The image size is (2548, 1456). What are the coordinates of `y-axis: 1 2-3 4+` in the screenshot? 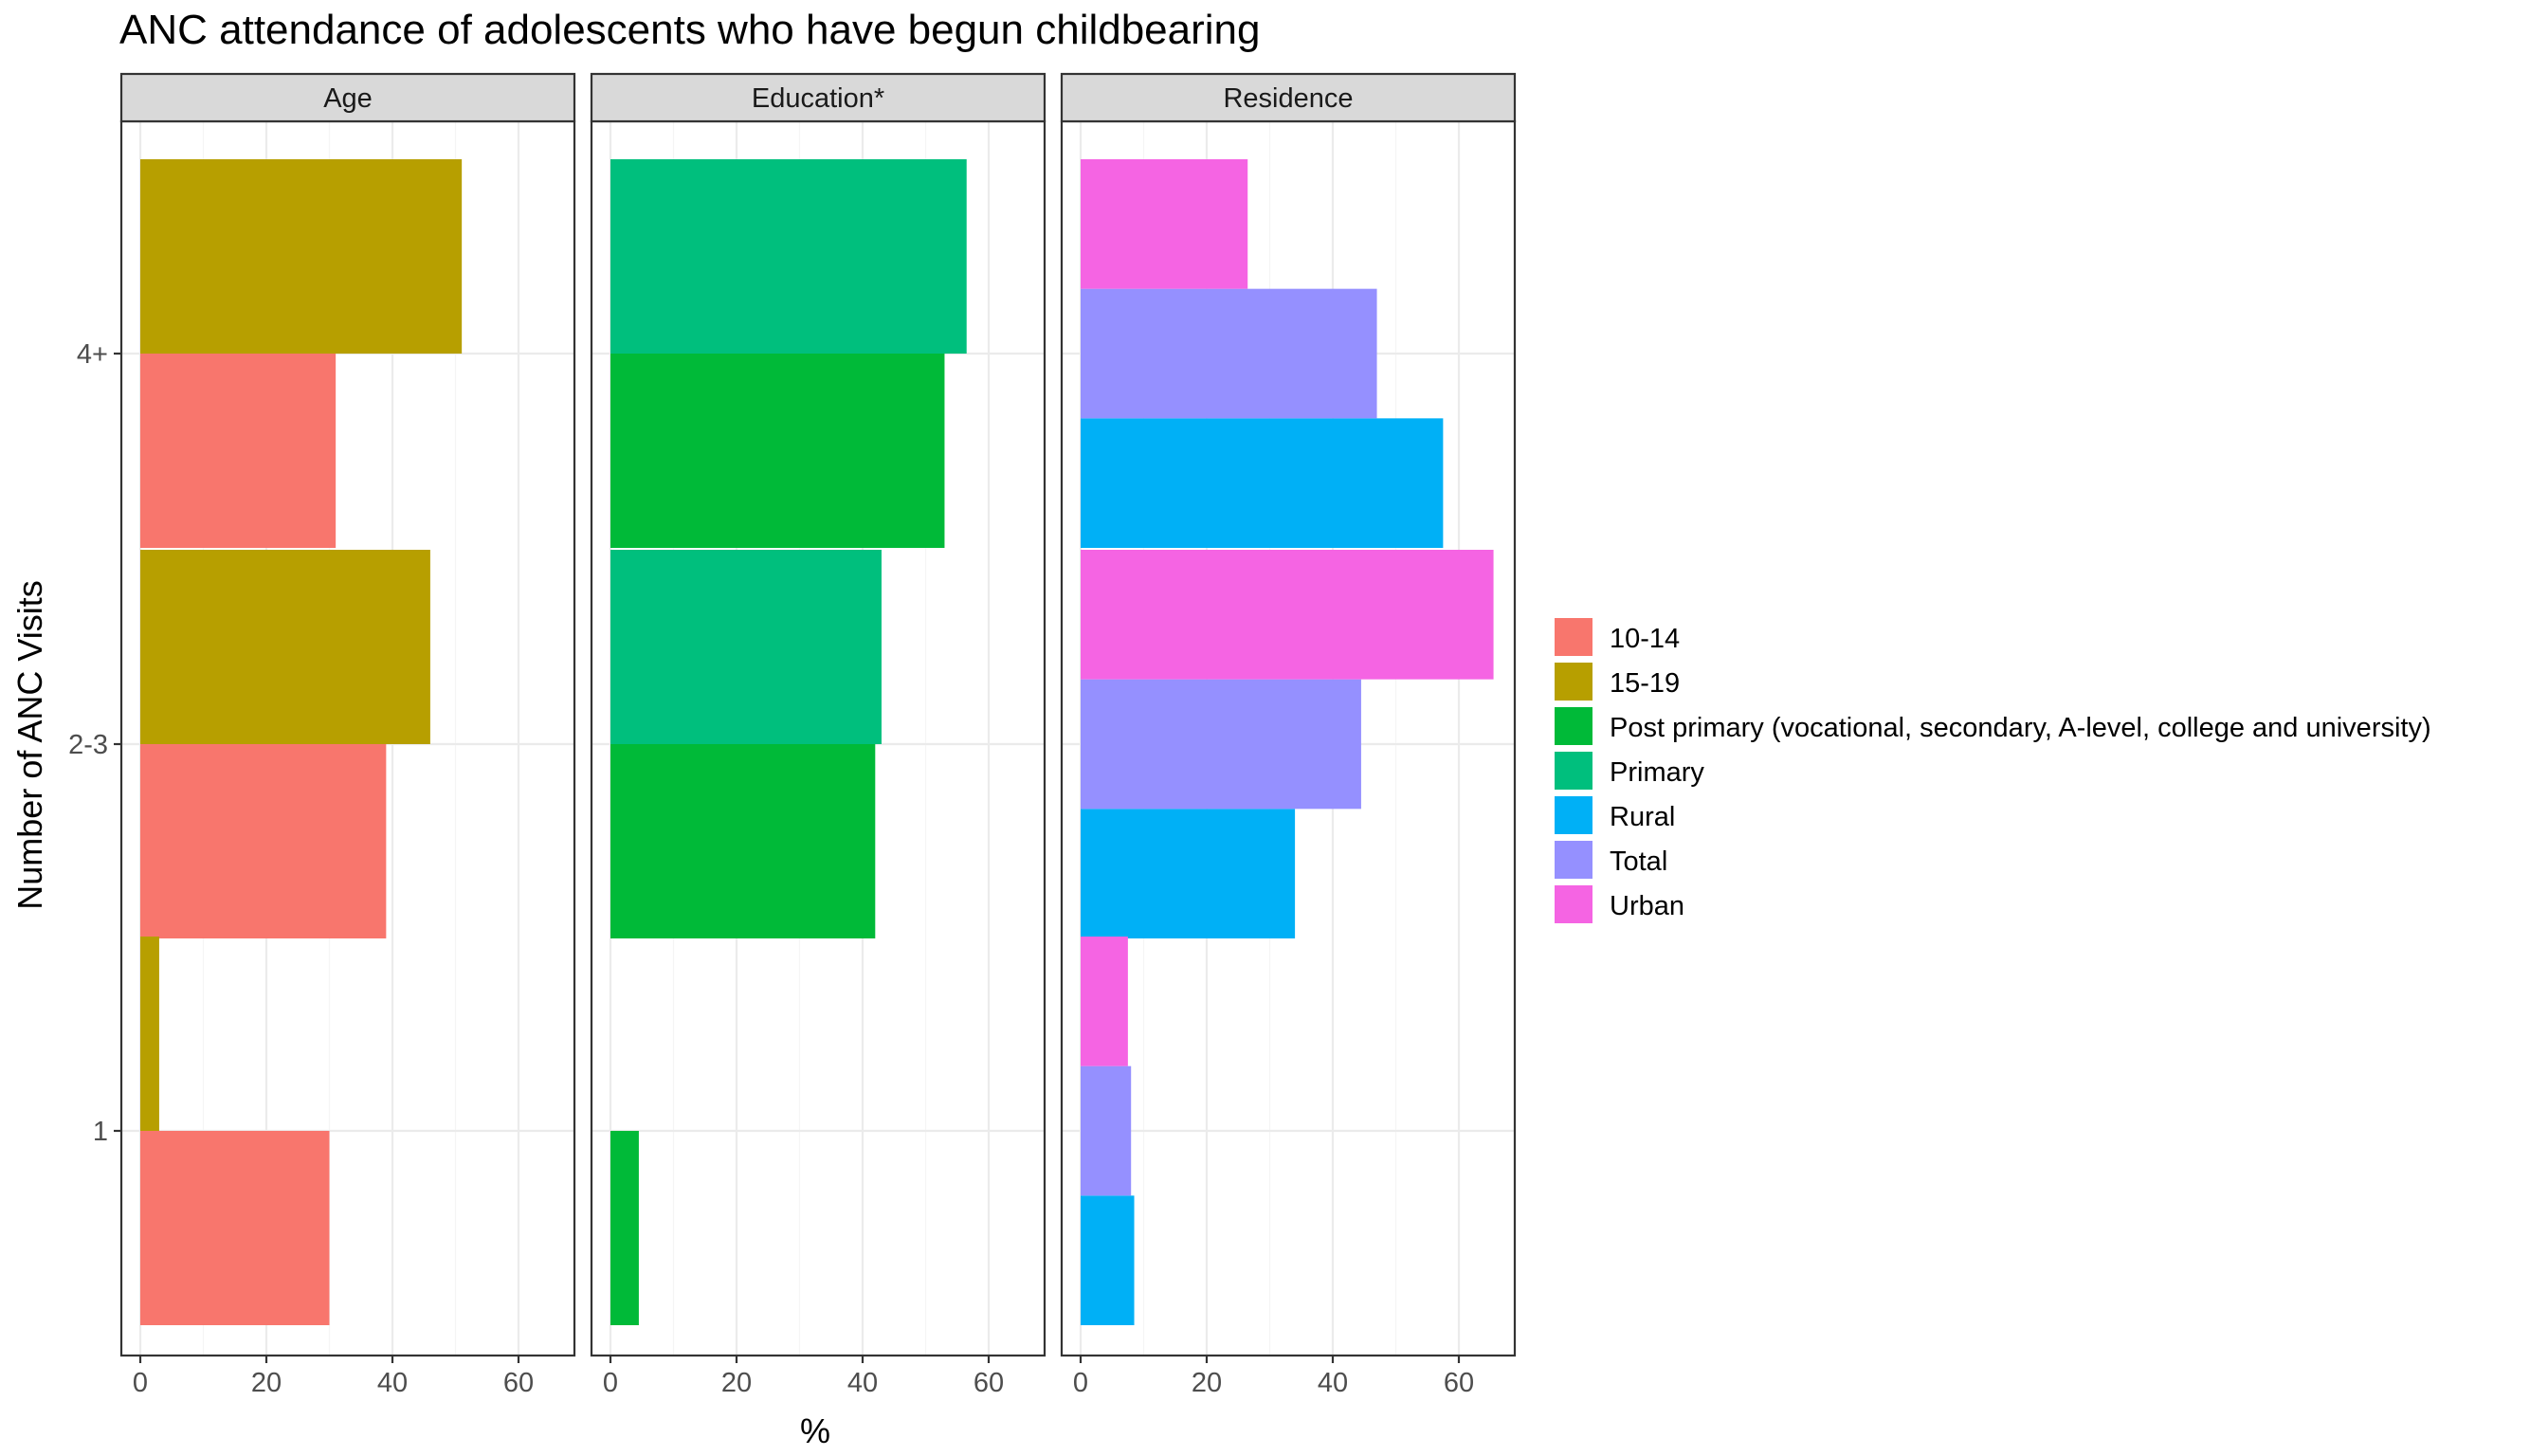 It's located at (94, 743).